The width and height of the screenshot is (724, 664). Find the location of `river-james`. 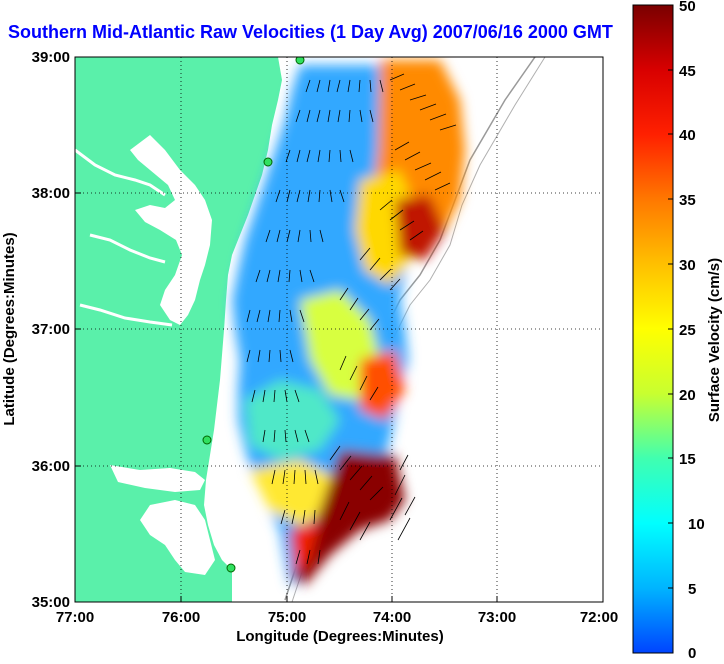

river-james is located at coordinates (126, 315).